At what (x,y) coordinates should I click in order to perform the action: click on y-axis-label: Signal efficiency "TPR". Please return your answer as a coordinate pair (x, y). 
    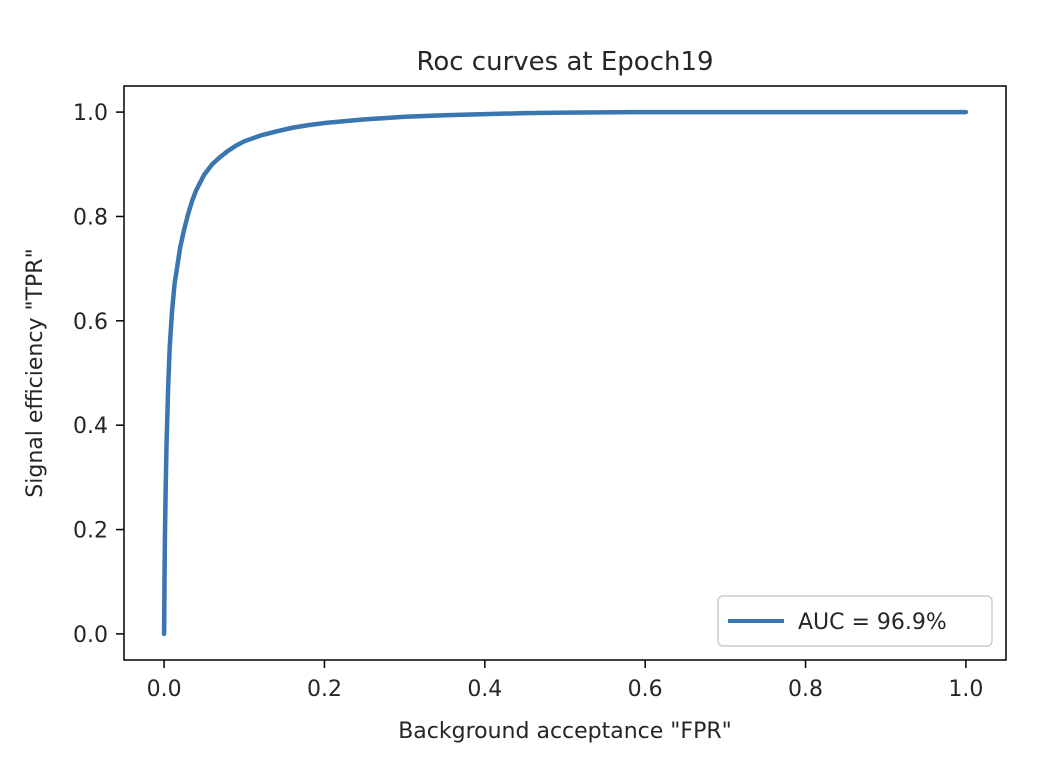
    Looking at the image, I should click on (35, 372).